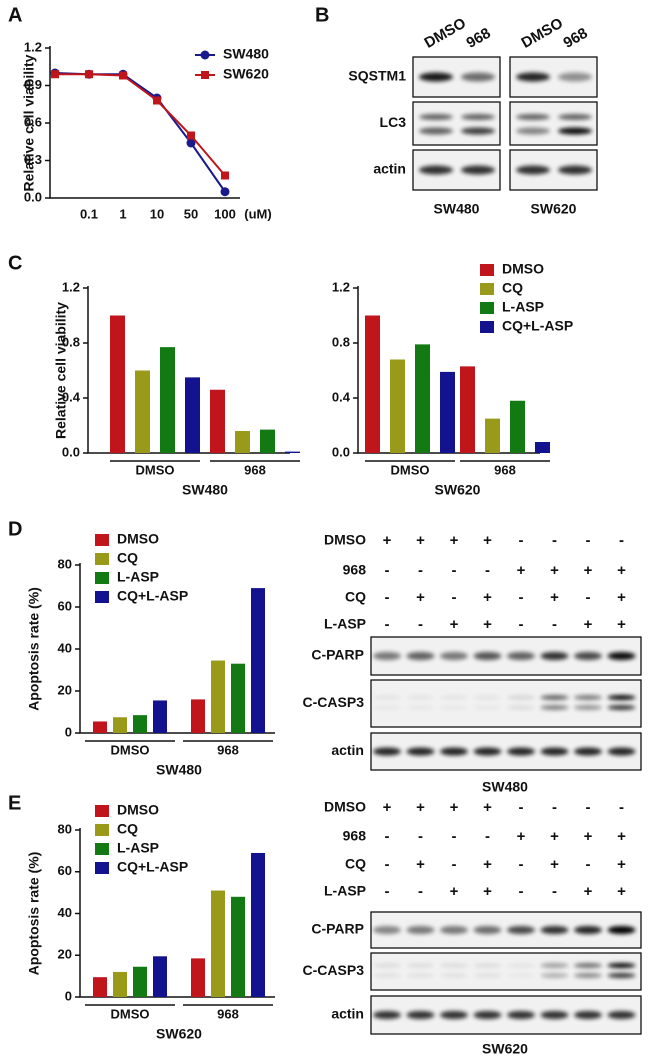  I want to click on y-tick-label: 1.2, so click(341, 286).